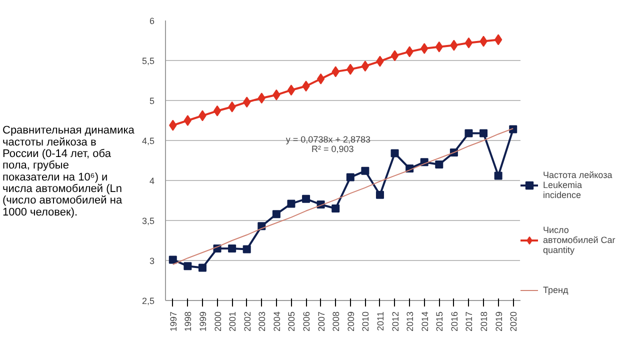 Image resolution: width=640 pixels, height=360 pixels. Describe the element at coordinates (188, 321) in the screenshot. I see `x-tick-label: 1998` at that location.